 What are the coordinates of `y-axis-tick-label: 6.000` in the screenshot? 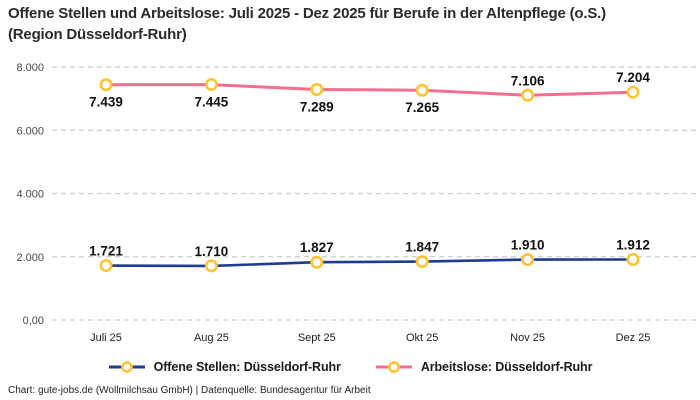 It's located at (30, 131).